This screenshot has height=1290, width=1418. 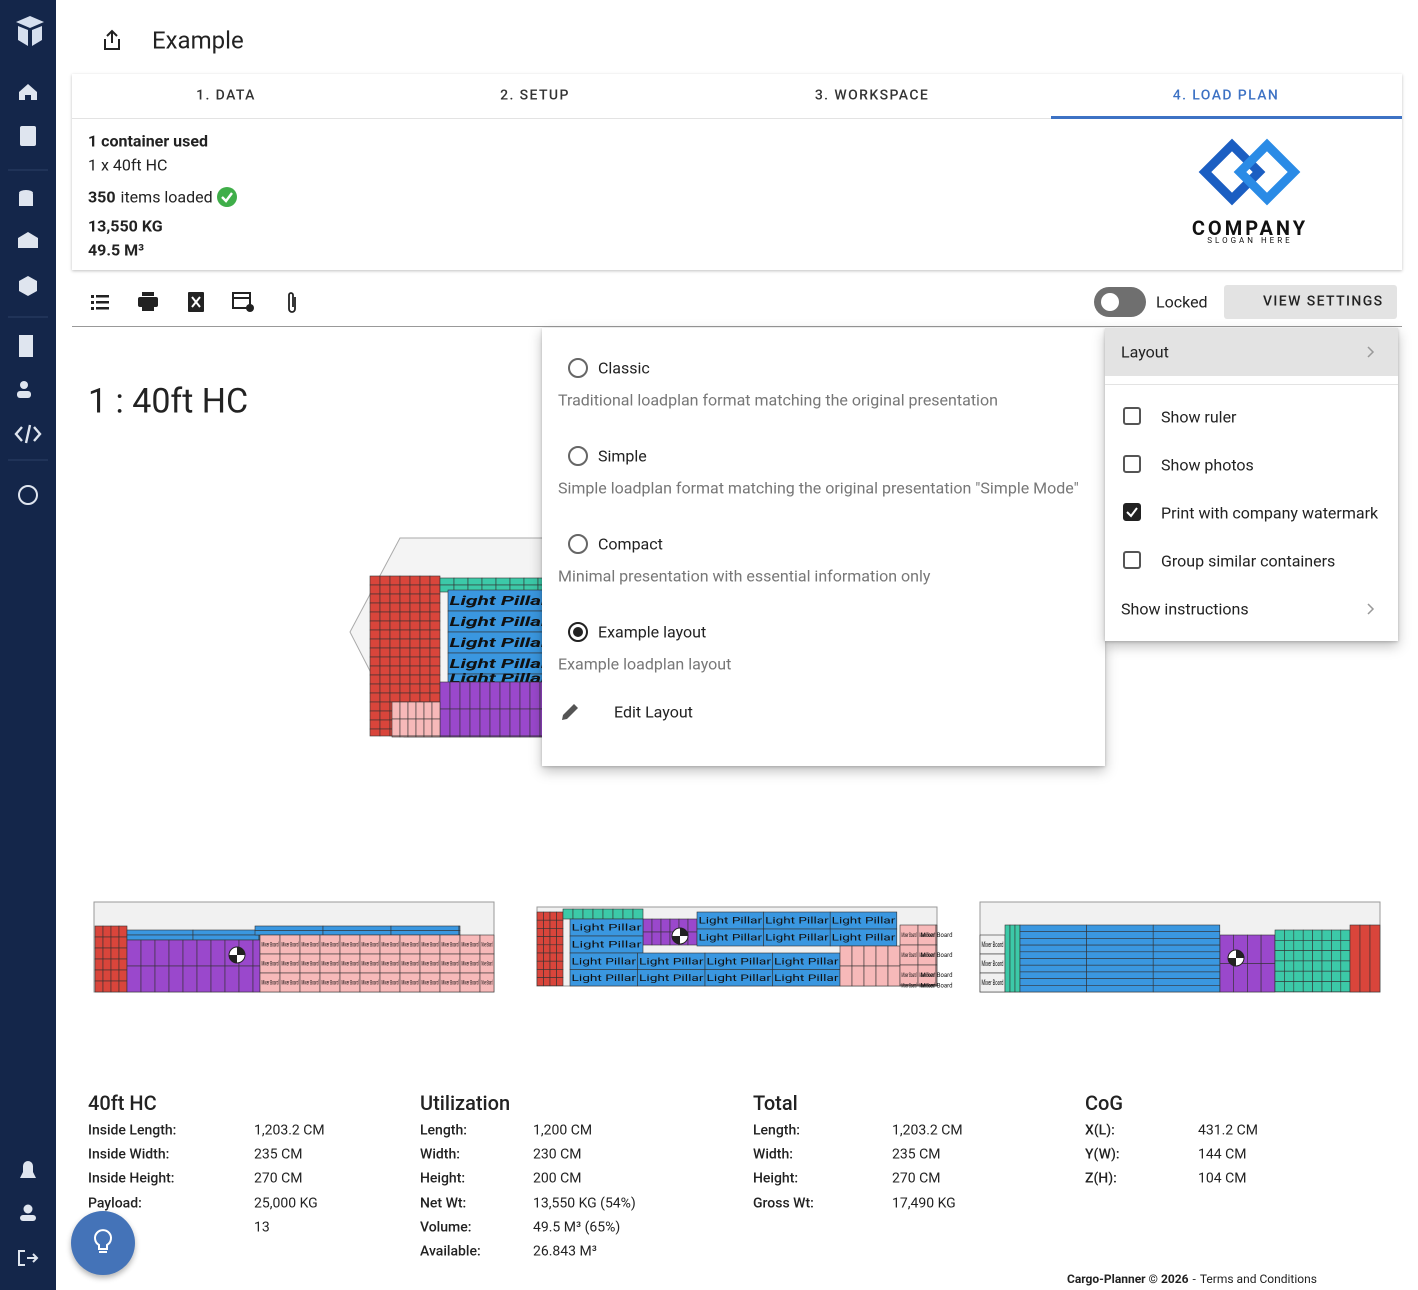 What do you see at coordinates (1207, 465) in the screenshot?
I see `setting-label: Show photos` at bounding box center [1207, 465].